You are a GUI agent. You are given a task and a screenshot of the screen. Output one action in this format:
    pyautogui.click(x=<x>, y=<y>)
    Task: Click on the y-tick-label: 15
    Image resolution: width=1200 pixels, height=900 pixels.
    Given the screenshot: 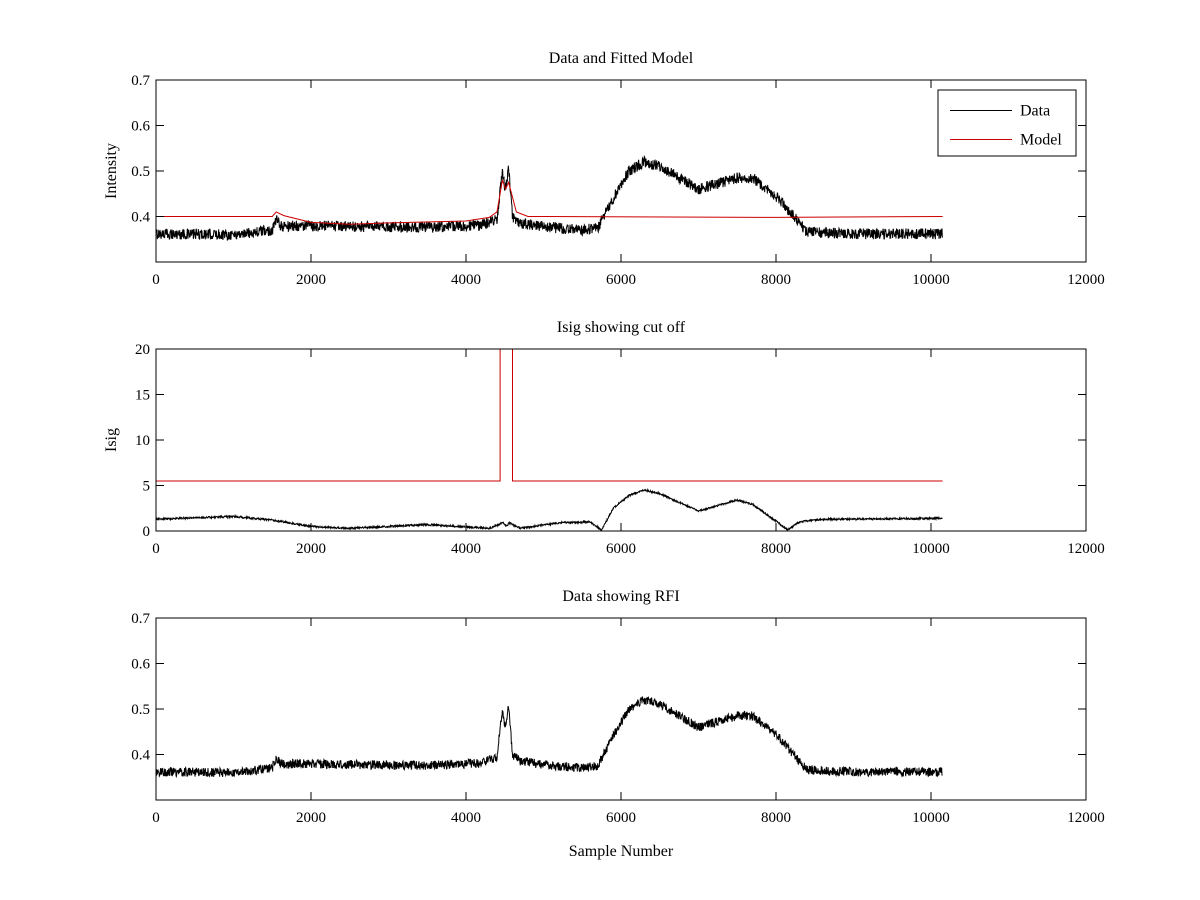 What is the action you would take?
    pyautogui.click(x=142, y=396)
    